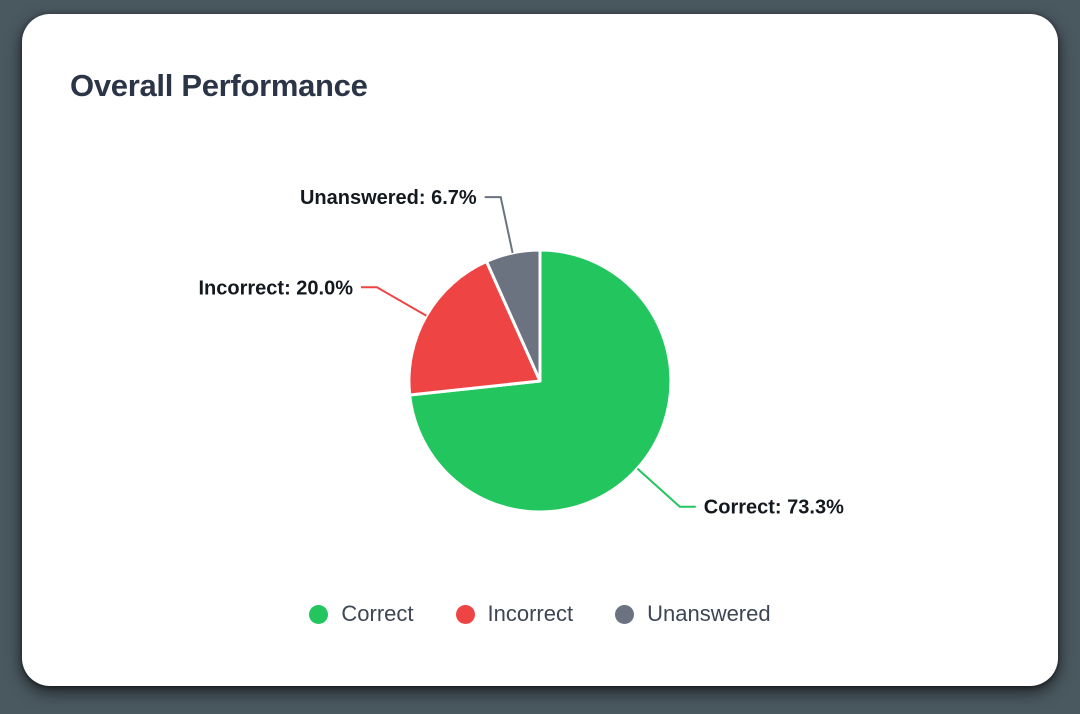  I want to click on legend-label-incorrect: Incorrect, so click(530, 613).